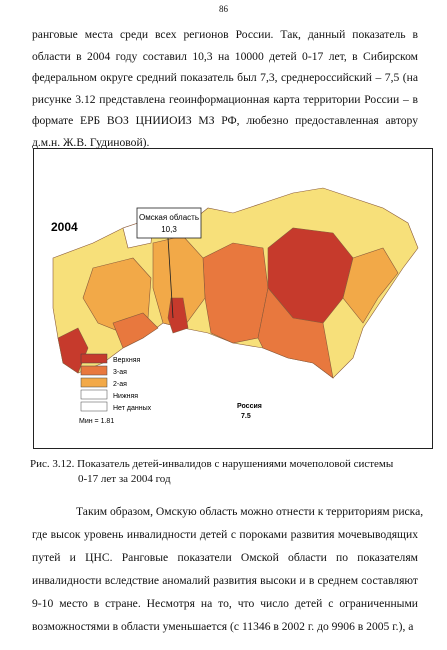 This screenshot has width=447, height=650. What do you see at coordinates (246, 416) in the screenshot?
I see `russia-value: 7.5` at bounding box center [246, 416].